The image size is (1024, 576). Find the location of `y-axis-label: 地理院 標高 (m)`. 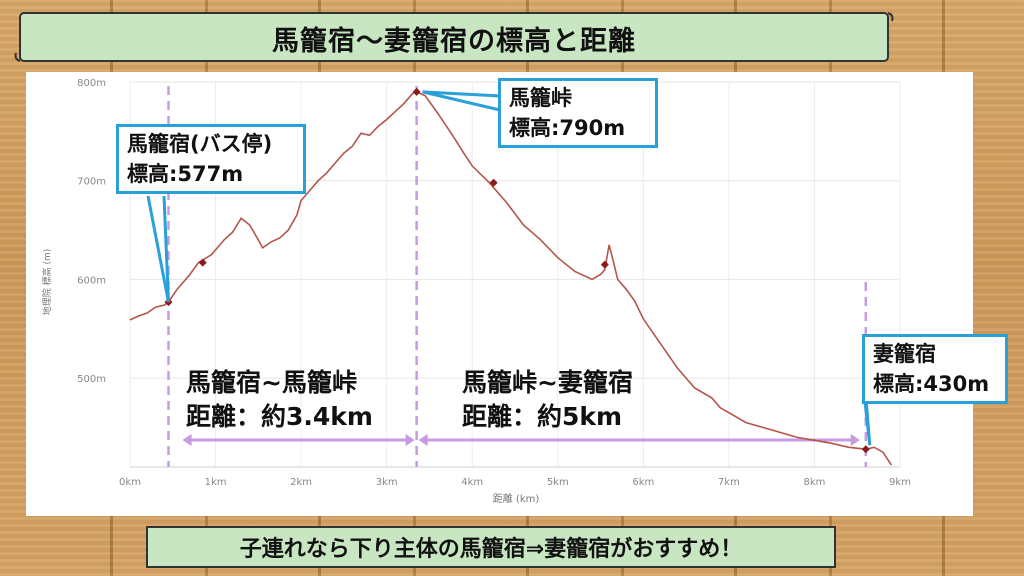

y-axis-label: 地理院 標高 (m) is located at coordinates (47, 282).